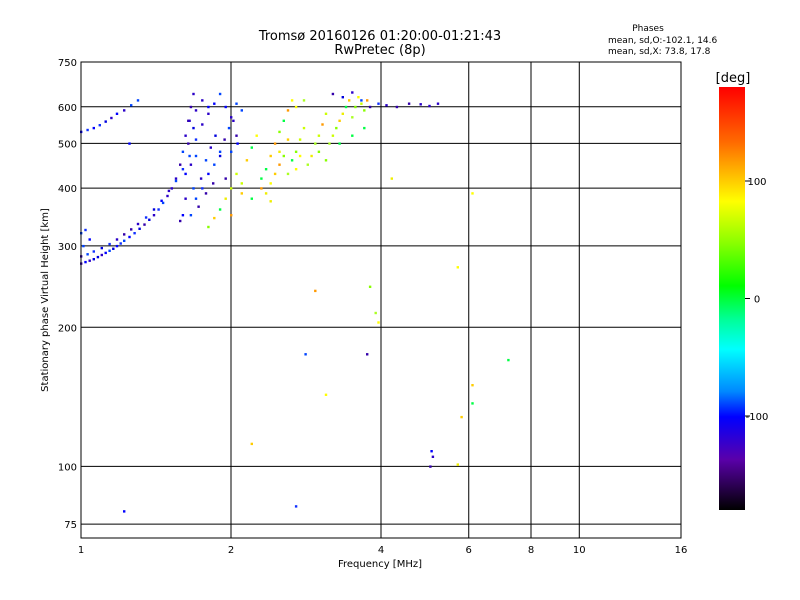 This screenshot has height=600, width=800. Describe the element at coordinates (67, 467) in the screenshot. I see `y-tick-label: 100` at that location.